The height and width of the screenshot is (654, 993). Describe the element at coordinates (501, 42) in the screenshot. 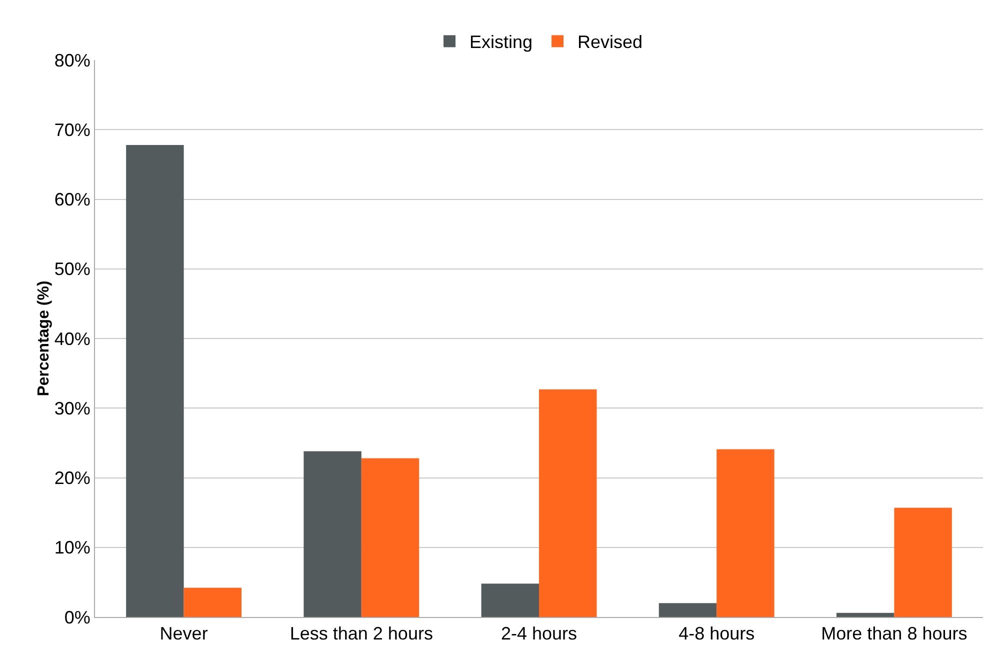

I see `legend-label: Existing` at that location.